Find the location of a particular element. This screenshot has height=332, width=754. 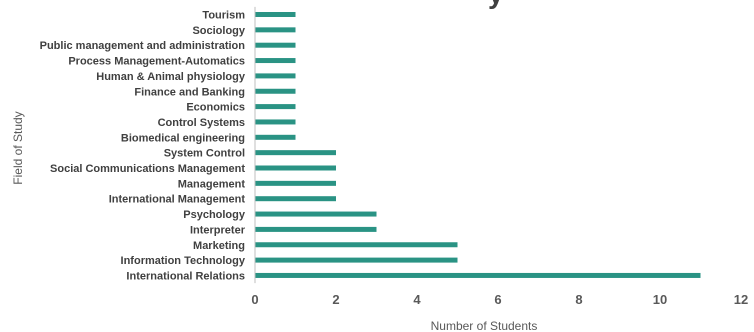

y-axis-title: Field of Study is located at coordinates (18, 147).